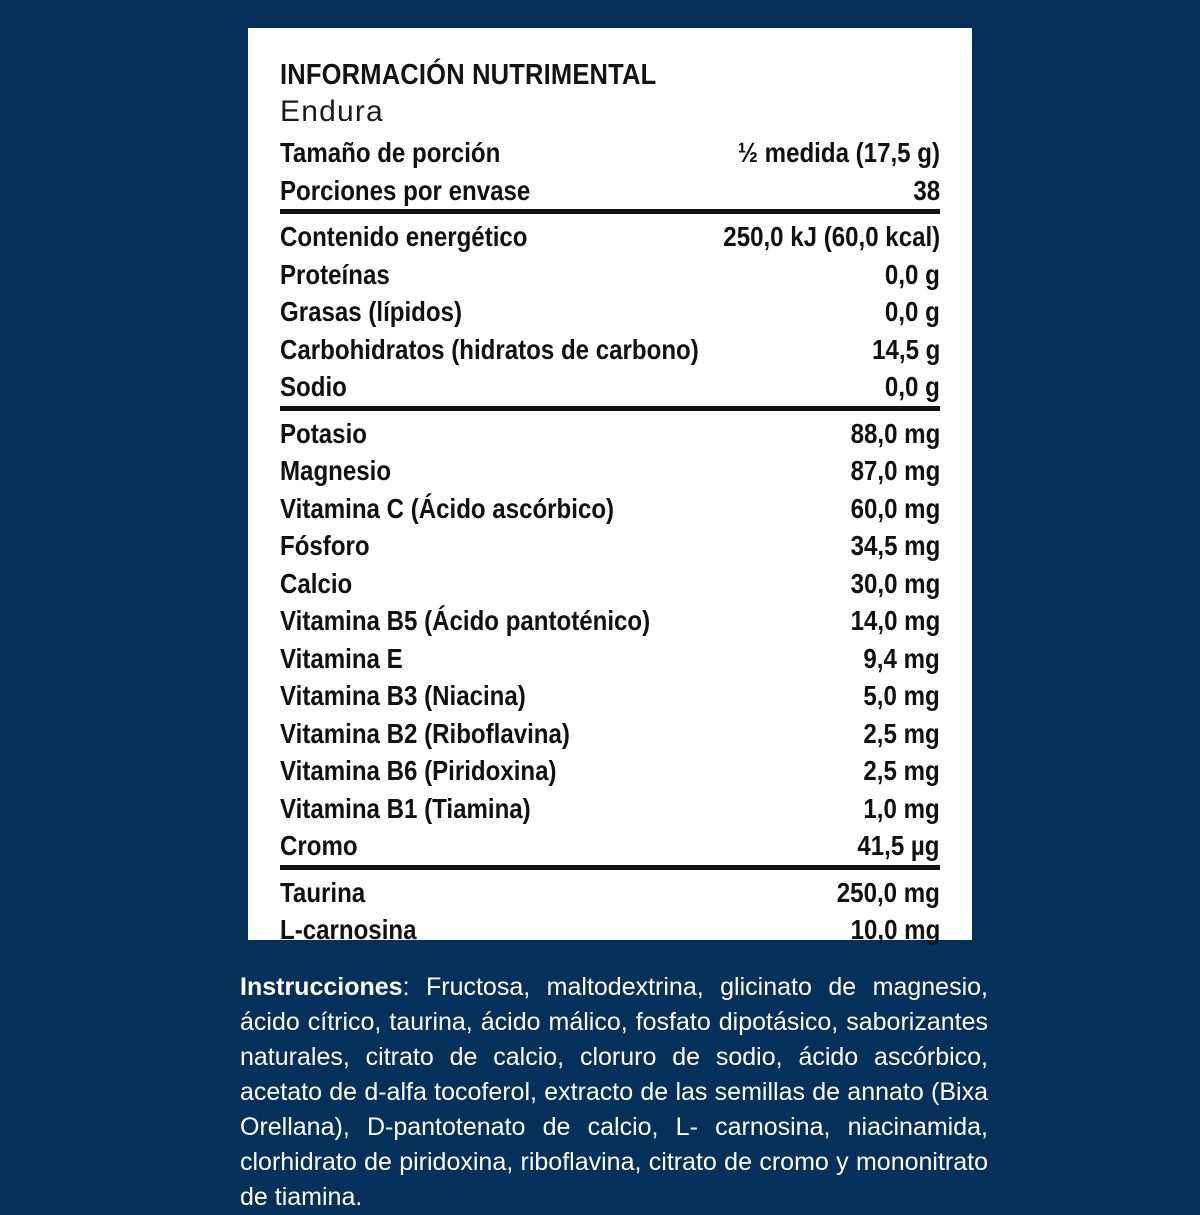 The image size is (1200, 1215). What do you see at coordinates (390, 152) in the screenshot?
I see `row-label: Tamaño de porción` at bounding box center [390, 152].